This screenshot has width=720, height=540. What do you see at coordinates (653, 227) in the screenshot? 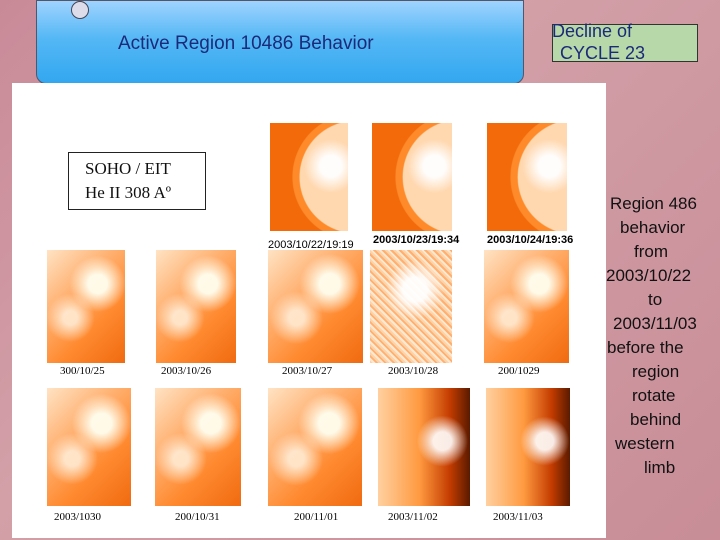
I see `side-line: behavior` at bounding box center [653, 227].